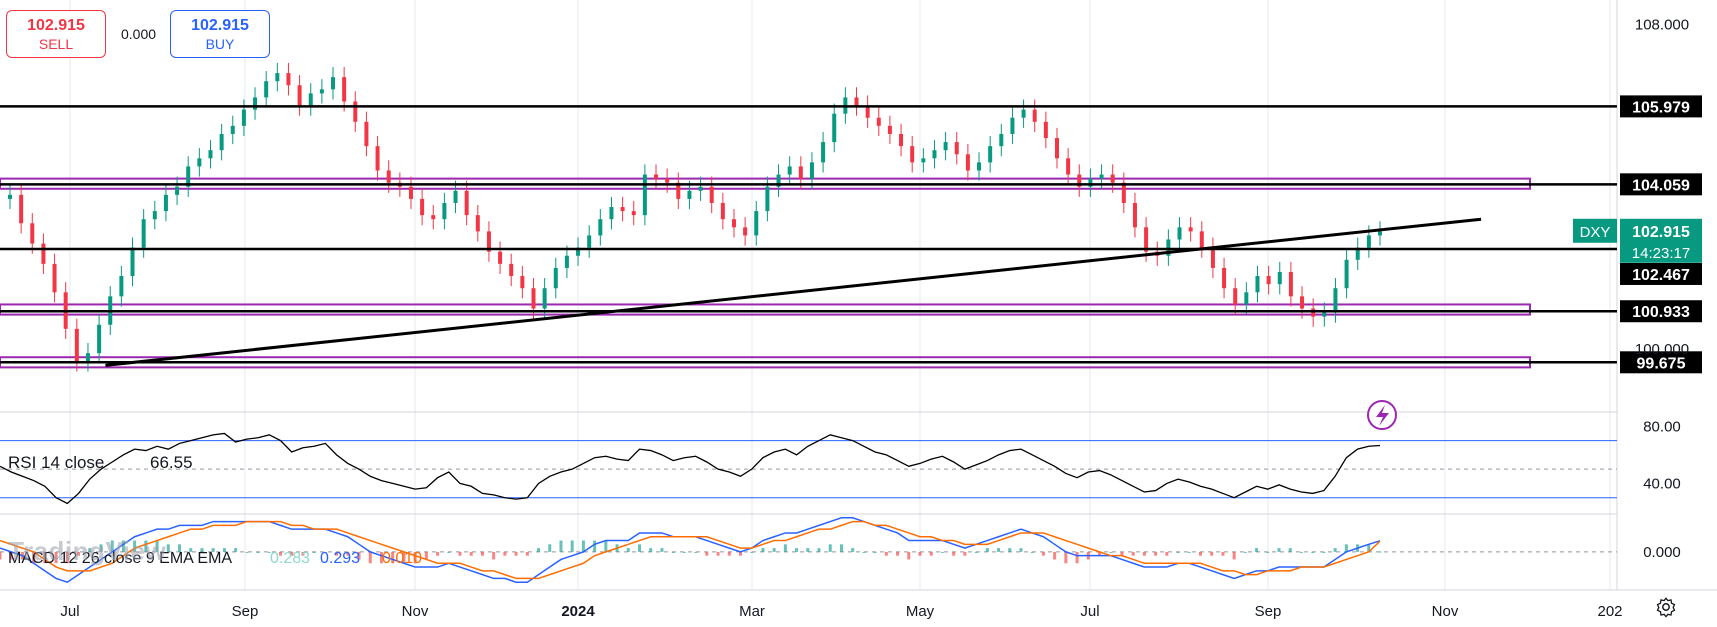  What do you see at coordinates (1609, 611) in the screenshot?
I see `time-tick-label: 202` at bounding box center [1609, 611].